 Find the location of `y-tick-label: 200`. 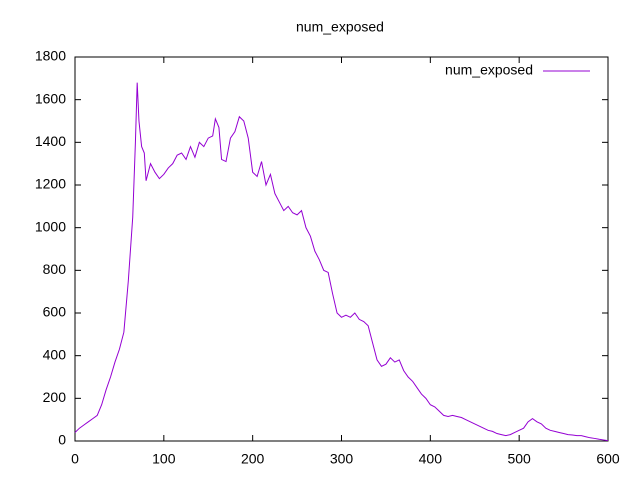

y-tick-label: 200 is located at coordinates (55, 397).